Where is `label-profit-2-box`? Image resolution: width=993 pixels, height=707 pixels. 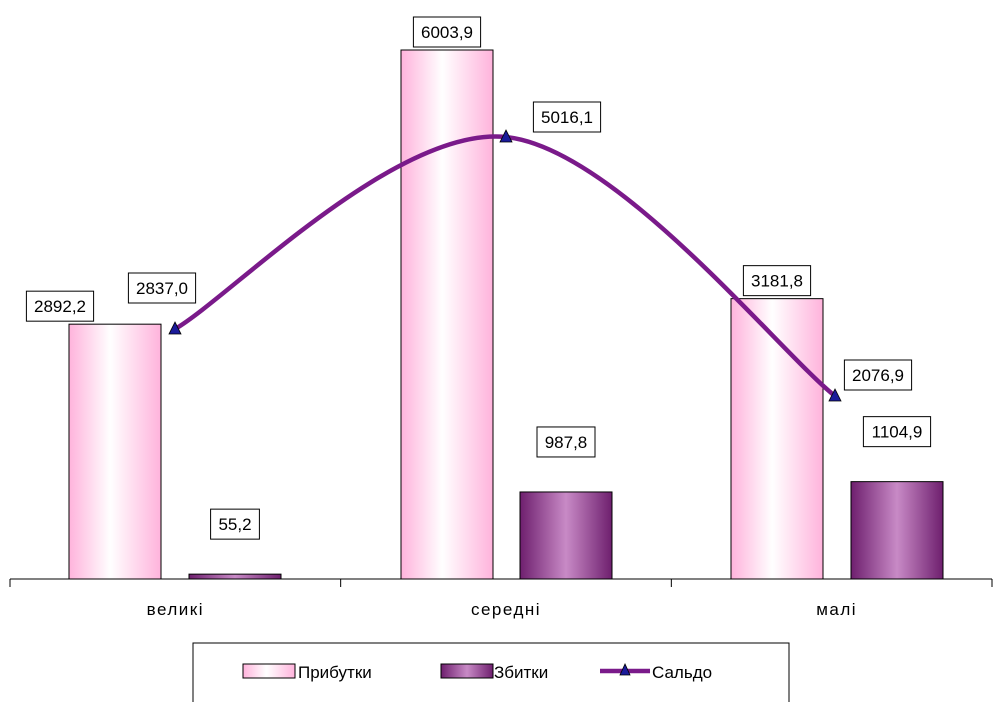 label-profit-2-box is located at coordinates (777, 281).